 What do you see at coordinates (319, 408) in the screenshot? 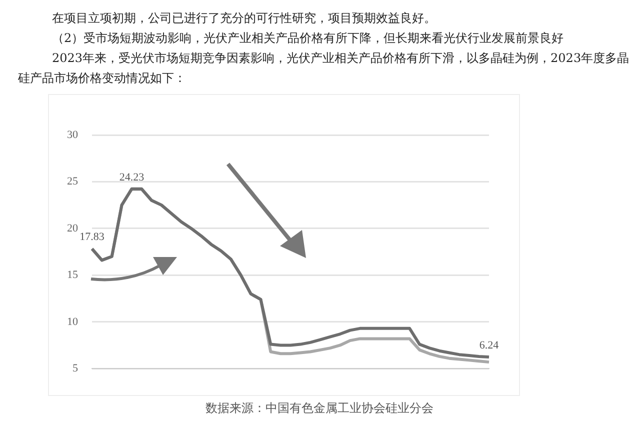
I see `source-note: 数据来源：中国有色金属工业协会硅业分会` at bounding box center [319, 408].